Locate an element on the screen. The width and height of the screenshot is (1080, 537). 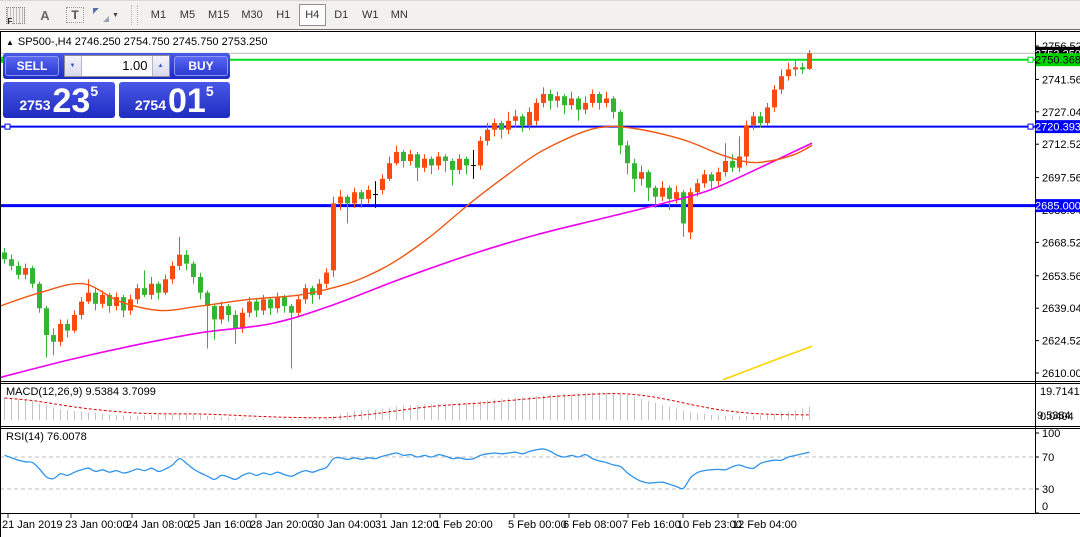
grid-f-icon: F is located at coordinates (15, 15).